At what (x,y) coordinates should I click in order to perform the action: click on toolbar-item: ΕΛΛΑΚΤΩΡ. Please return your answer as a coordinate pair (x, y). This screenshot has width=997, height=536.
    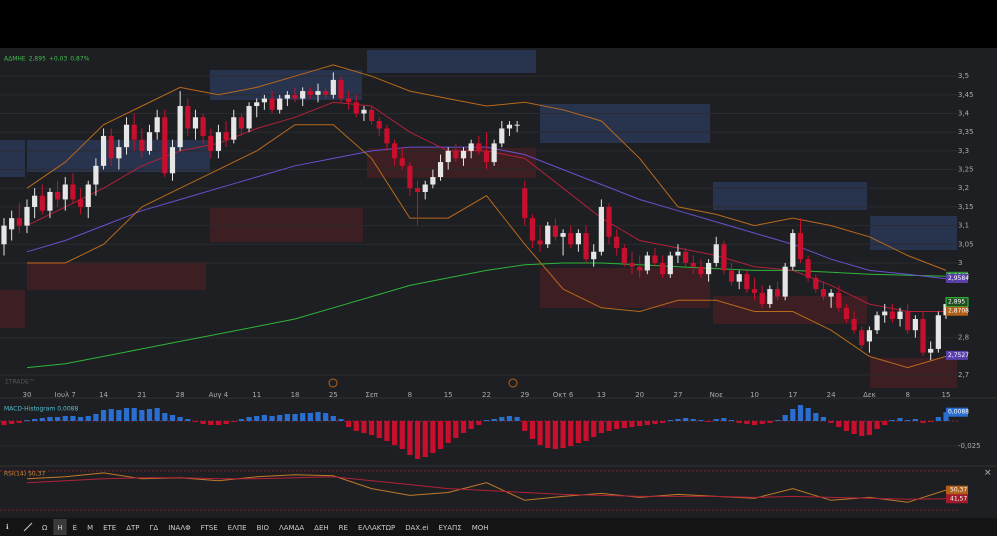
    Looking at the image, I should click on (376, 528).